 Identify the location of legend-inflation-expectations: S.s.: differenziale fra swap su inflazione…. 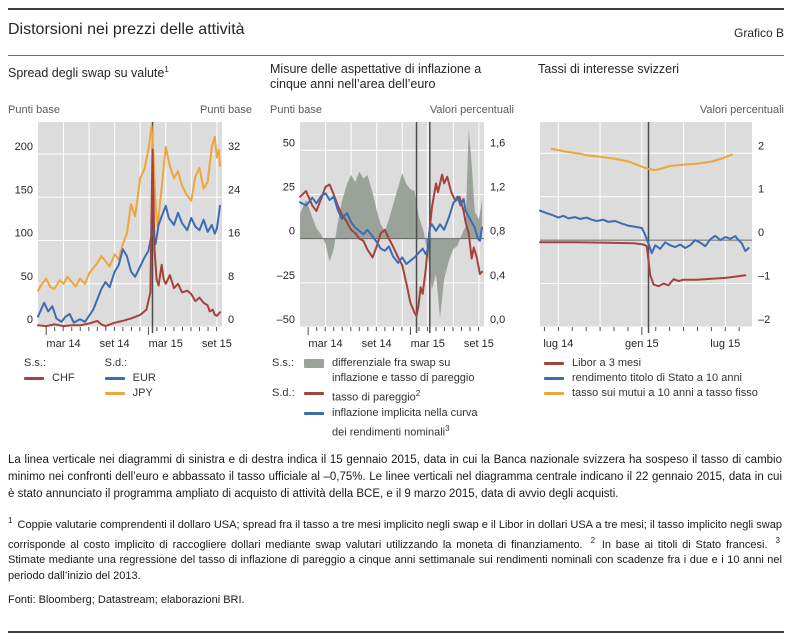
(392, 398).